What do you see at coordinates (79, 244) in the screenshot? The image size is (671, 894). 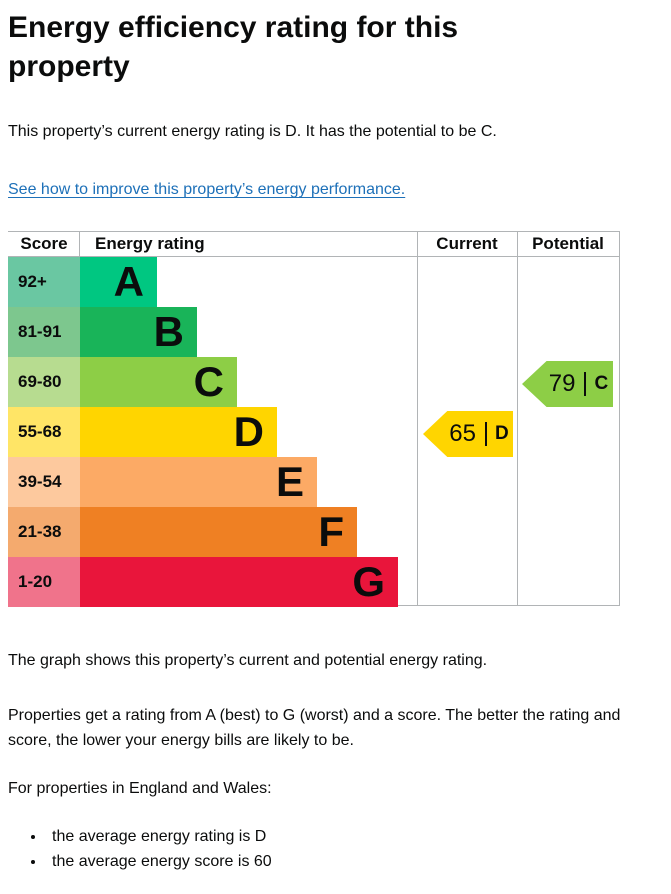 I see `column-divider-score` at bounding box center [79, 244].